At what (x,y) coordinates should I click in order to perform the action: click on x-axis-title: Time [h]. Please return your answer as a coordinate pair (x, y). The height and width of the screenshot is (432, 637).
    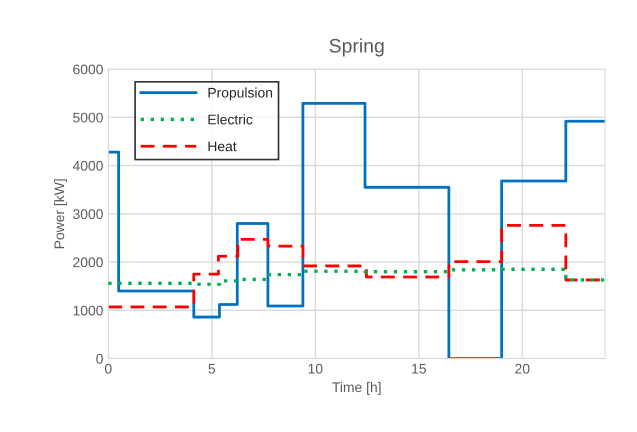
    Looking at the image, I should click on (356, 388).